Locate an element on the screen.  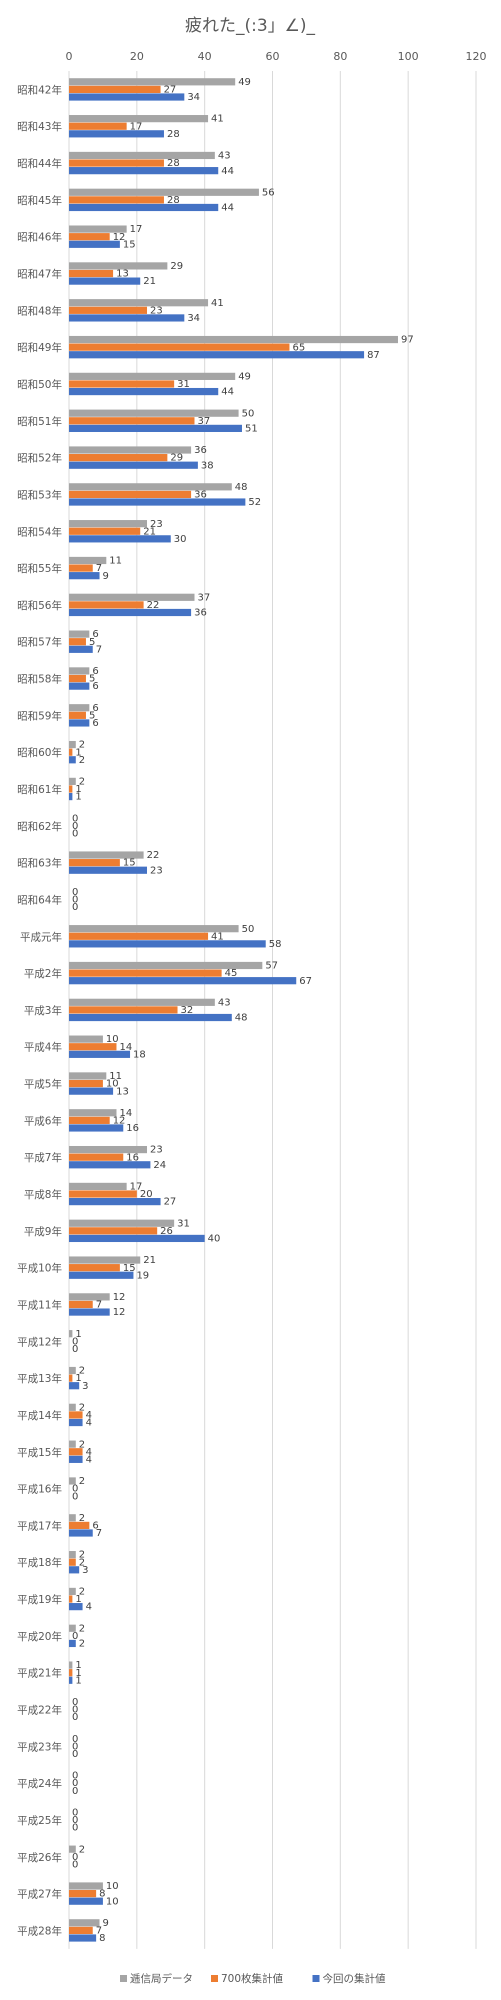
category-label: 平成26年 is located at coordinates (39, 1857).